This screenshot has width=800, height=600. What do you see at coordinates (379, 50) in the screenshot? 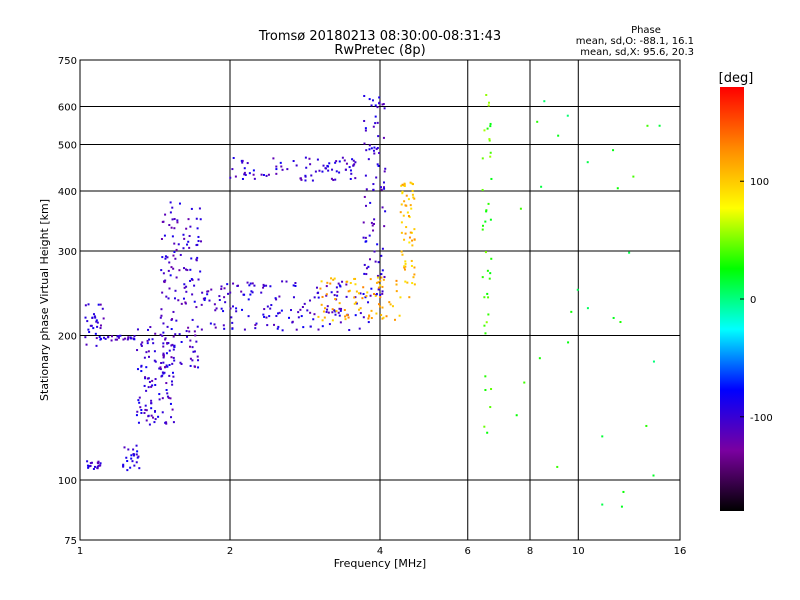
I see `chart-subtitle: RwPretec (8p)` at bounding box center [379, 50].